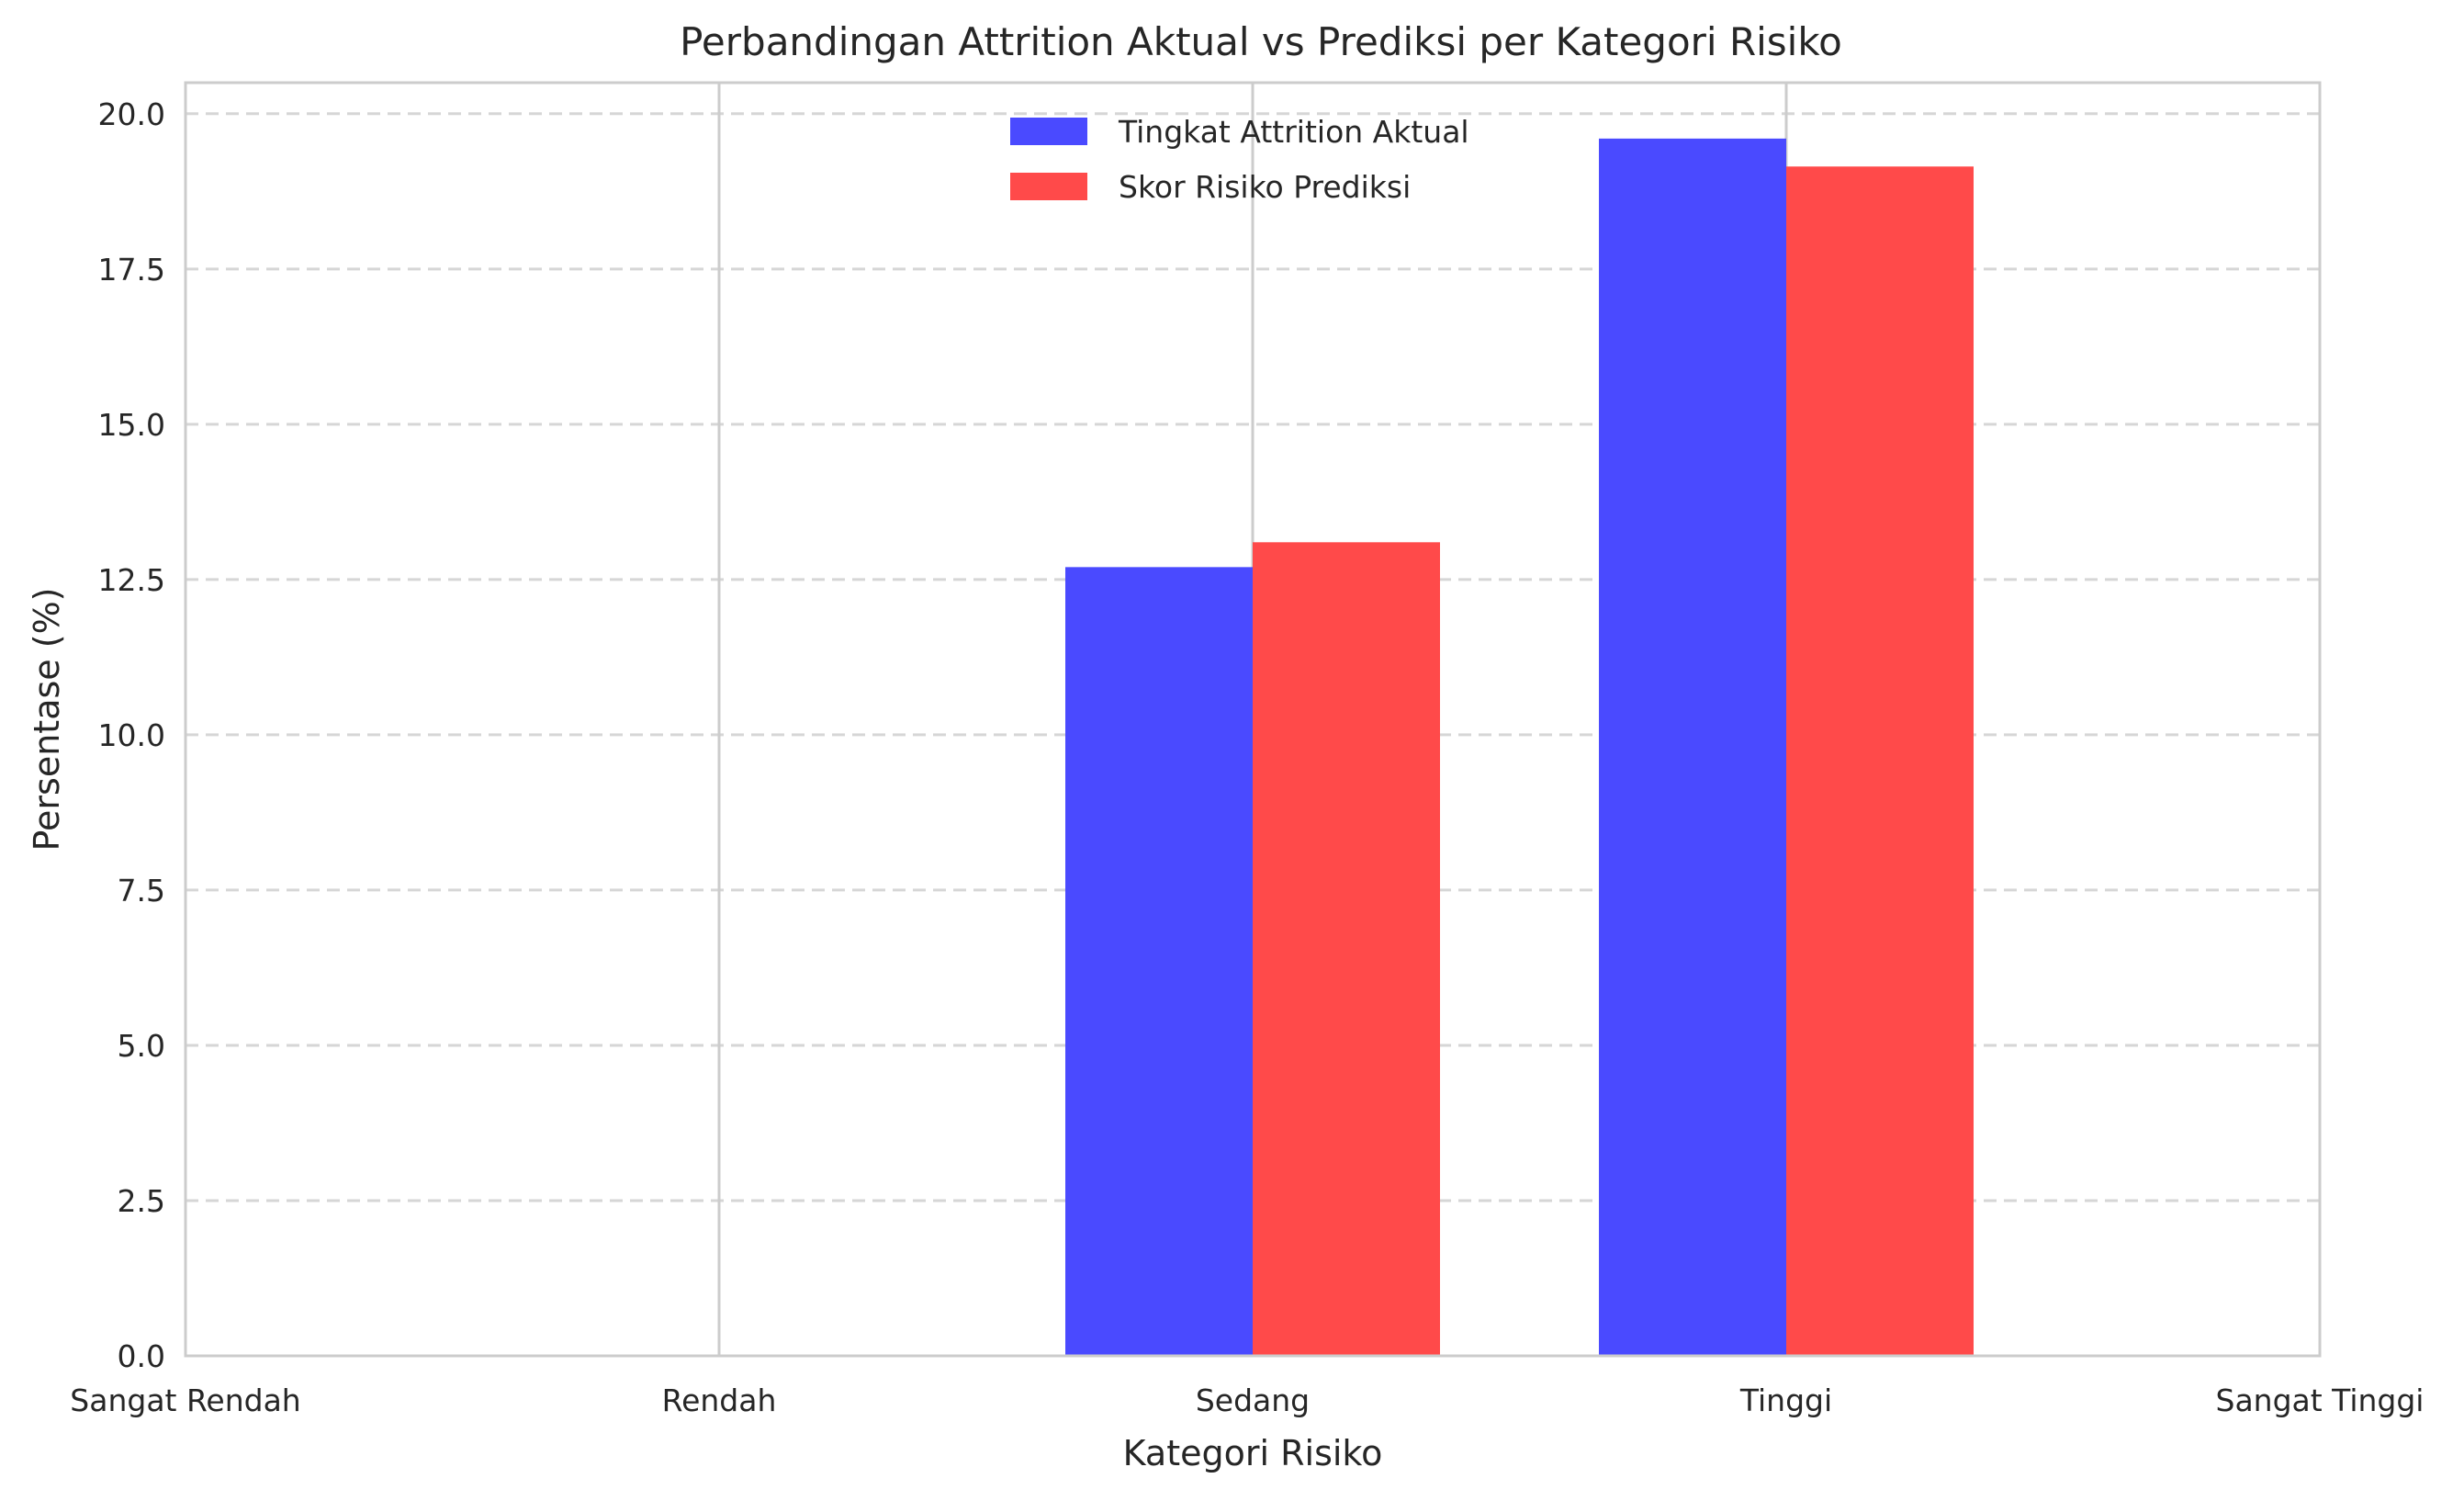  What do you see at coordinates (1880, 761) in the screenshot?
I see `bar-predicted-tinggi` at bounding box center [1880, 761].